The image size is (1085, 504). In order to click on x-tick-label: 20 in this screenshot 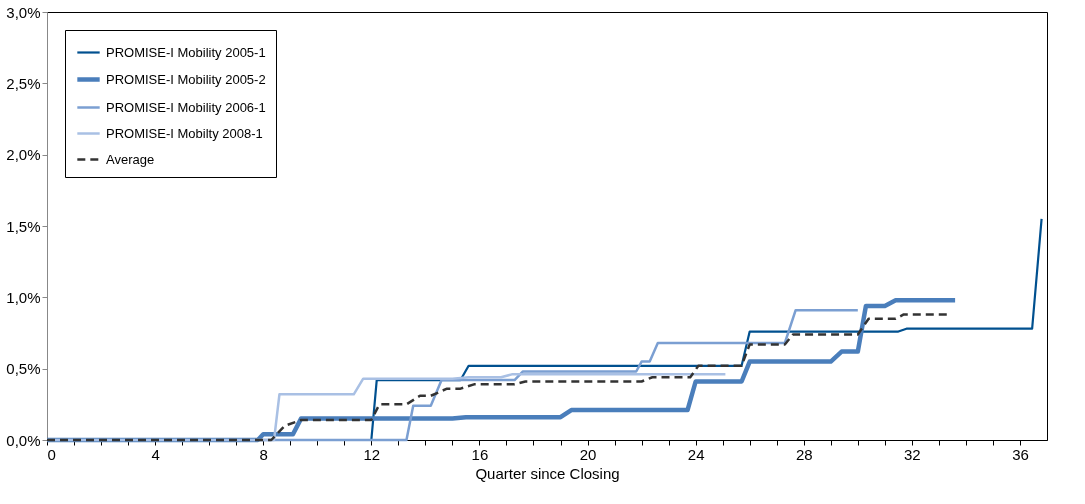, I will do `click(588, 454)`.